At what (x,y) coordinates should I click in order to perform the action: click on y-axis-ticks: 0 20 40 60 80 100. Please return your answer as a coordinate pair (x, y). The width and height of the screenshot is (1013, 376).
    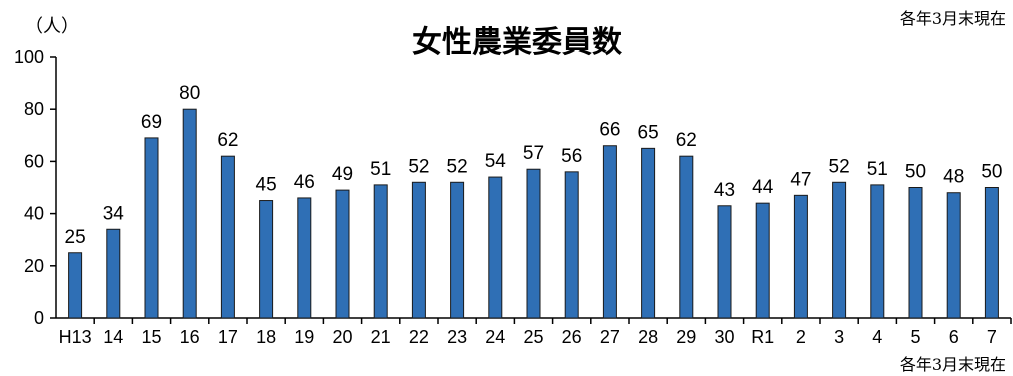
    Looking at the image, I should click on (35, 187).